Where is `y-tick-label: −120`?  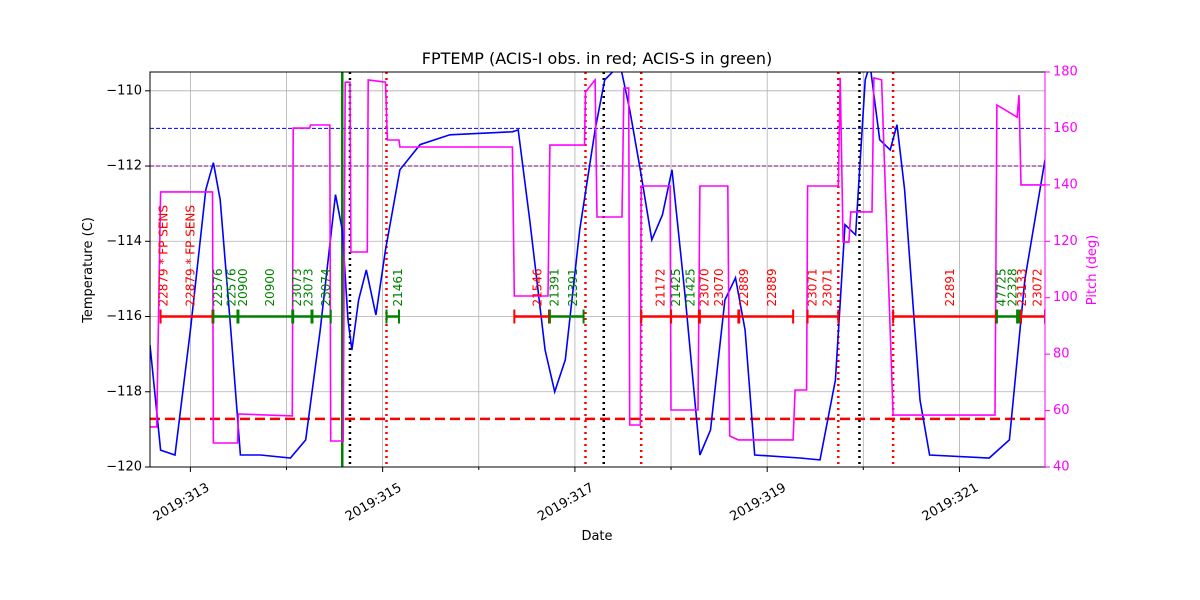 y-tick-label: −120 is located at coordinates (124, 467).